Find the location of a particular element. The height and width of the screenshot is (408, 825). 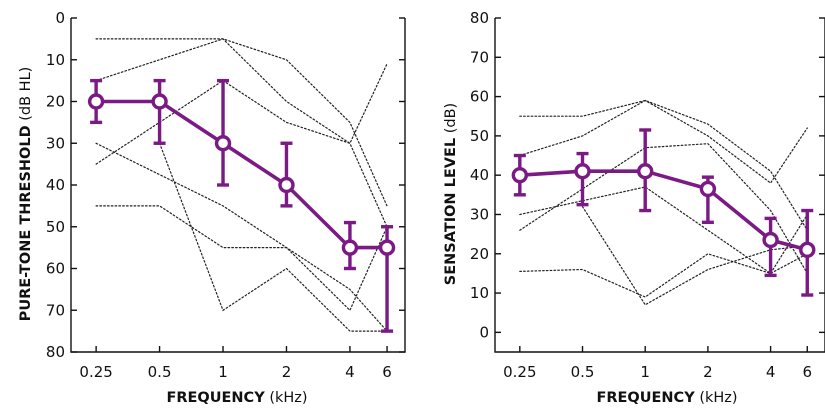

right-y-tick-label: 20 is located at coordinates (479, 254).